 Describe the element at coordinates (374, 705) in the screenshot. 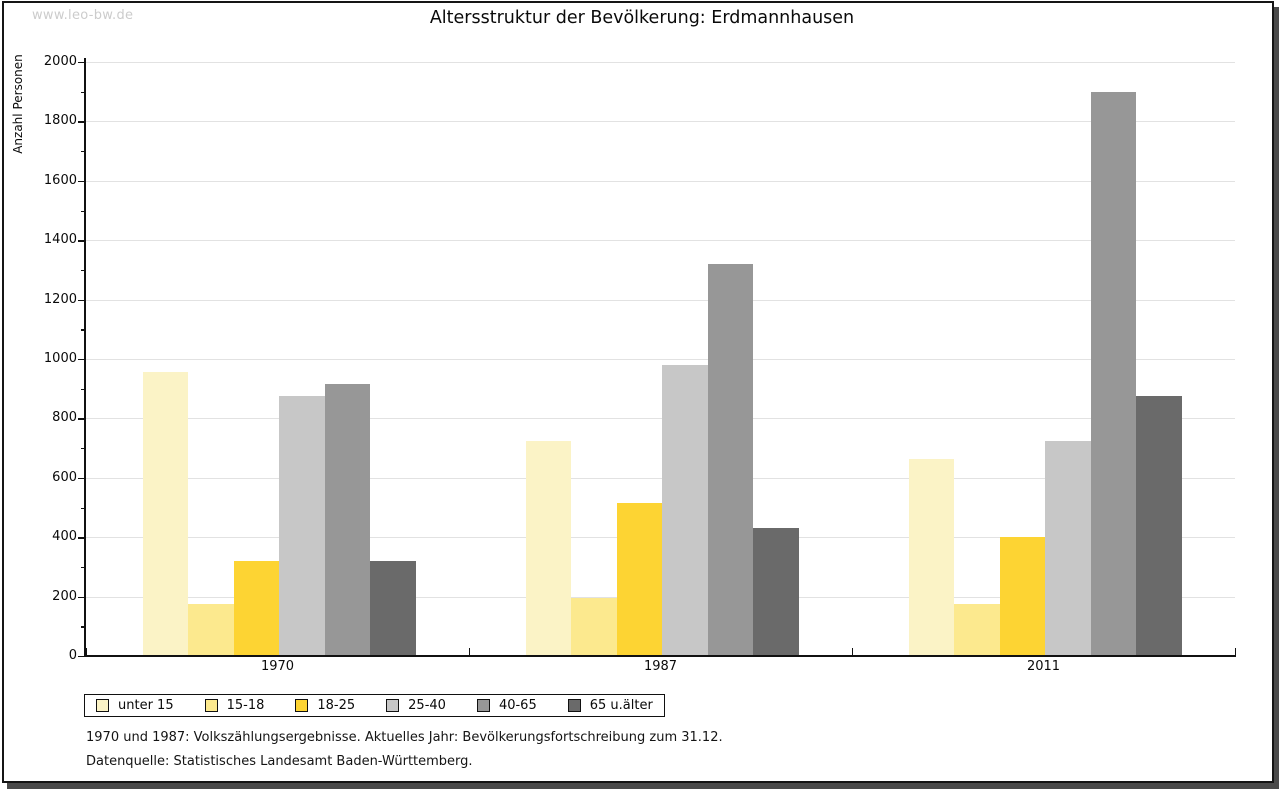

I see `legend: unter 15 15-18 18-25 25-40 40-65 65 u.älter` at that location.